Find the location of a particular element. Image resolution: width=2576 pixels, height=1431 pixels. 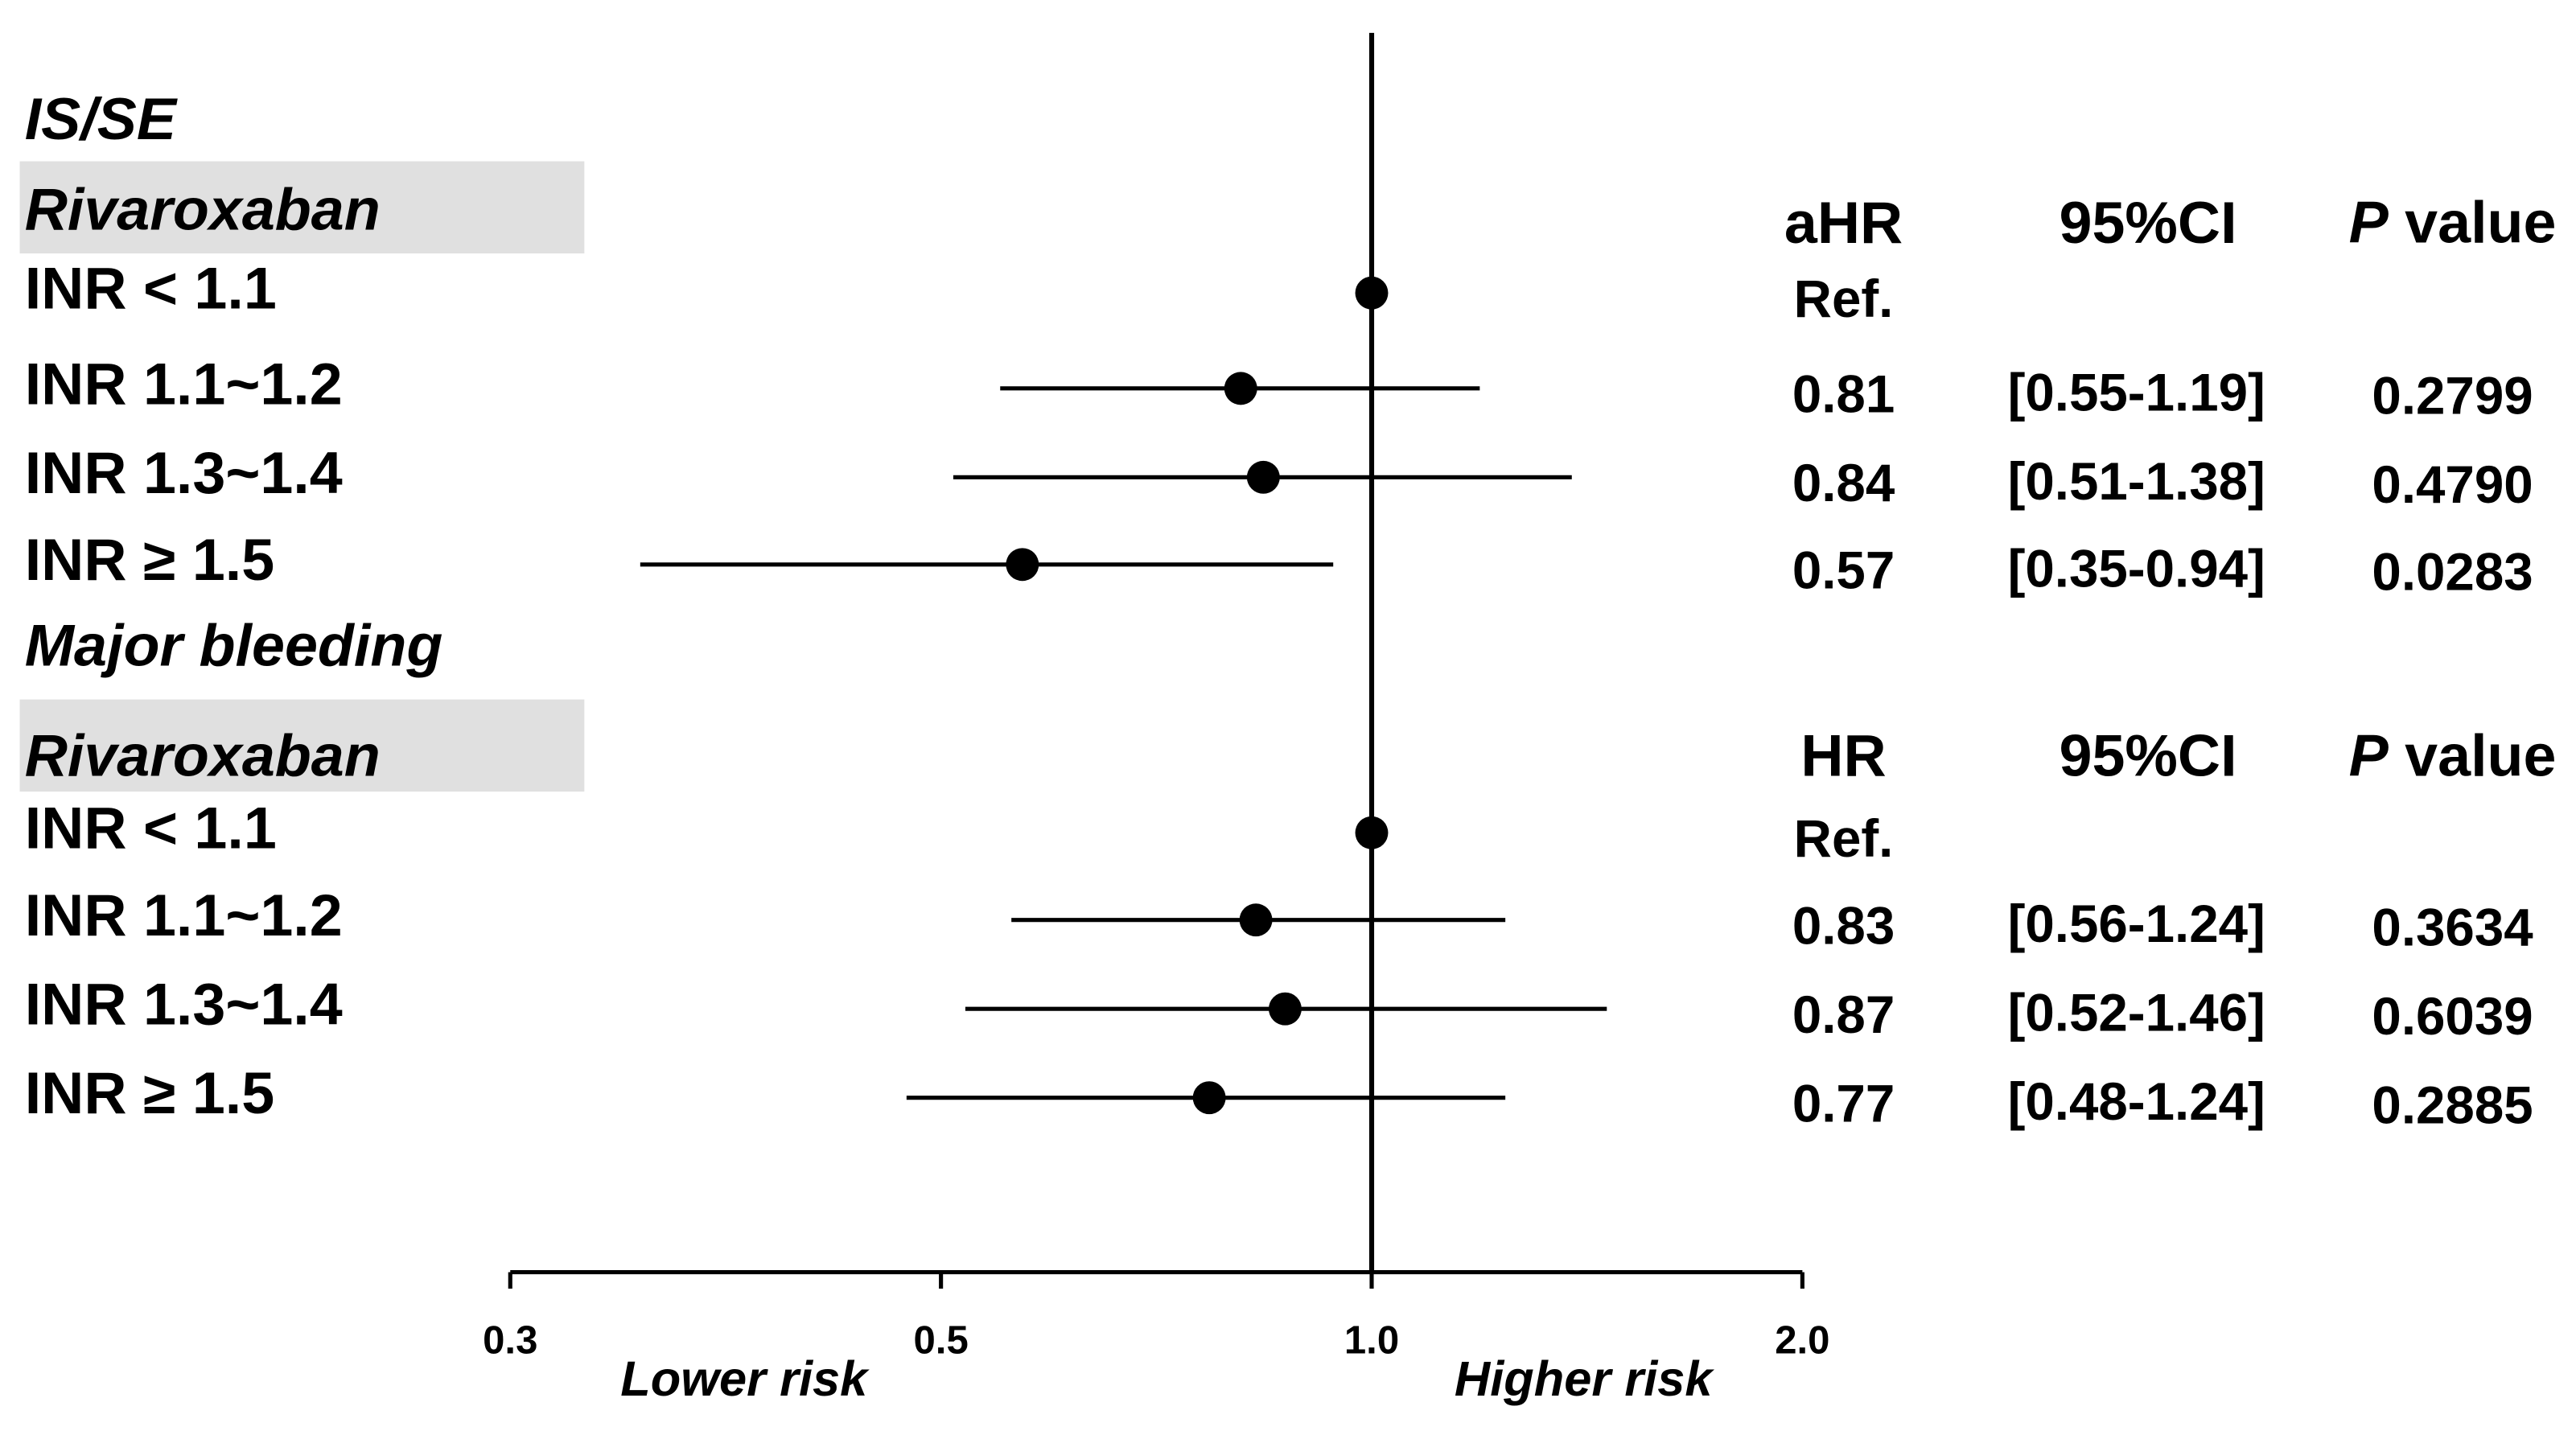

p-value: 0.2885 is located at coordinates (2452, 1104).